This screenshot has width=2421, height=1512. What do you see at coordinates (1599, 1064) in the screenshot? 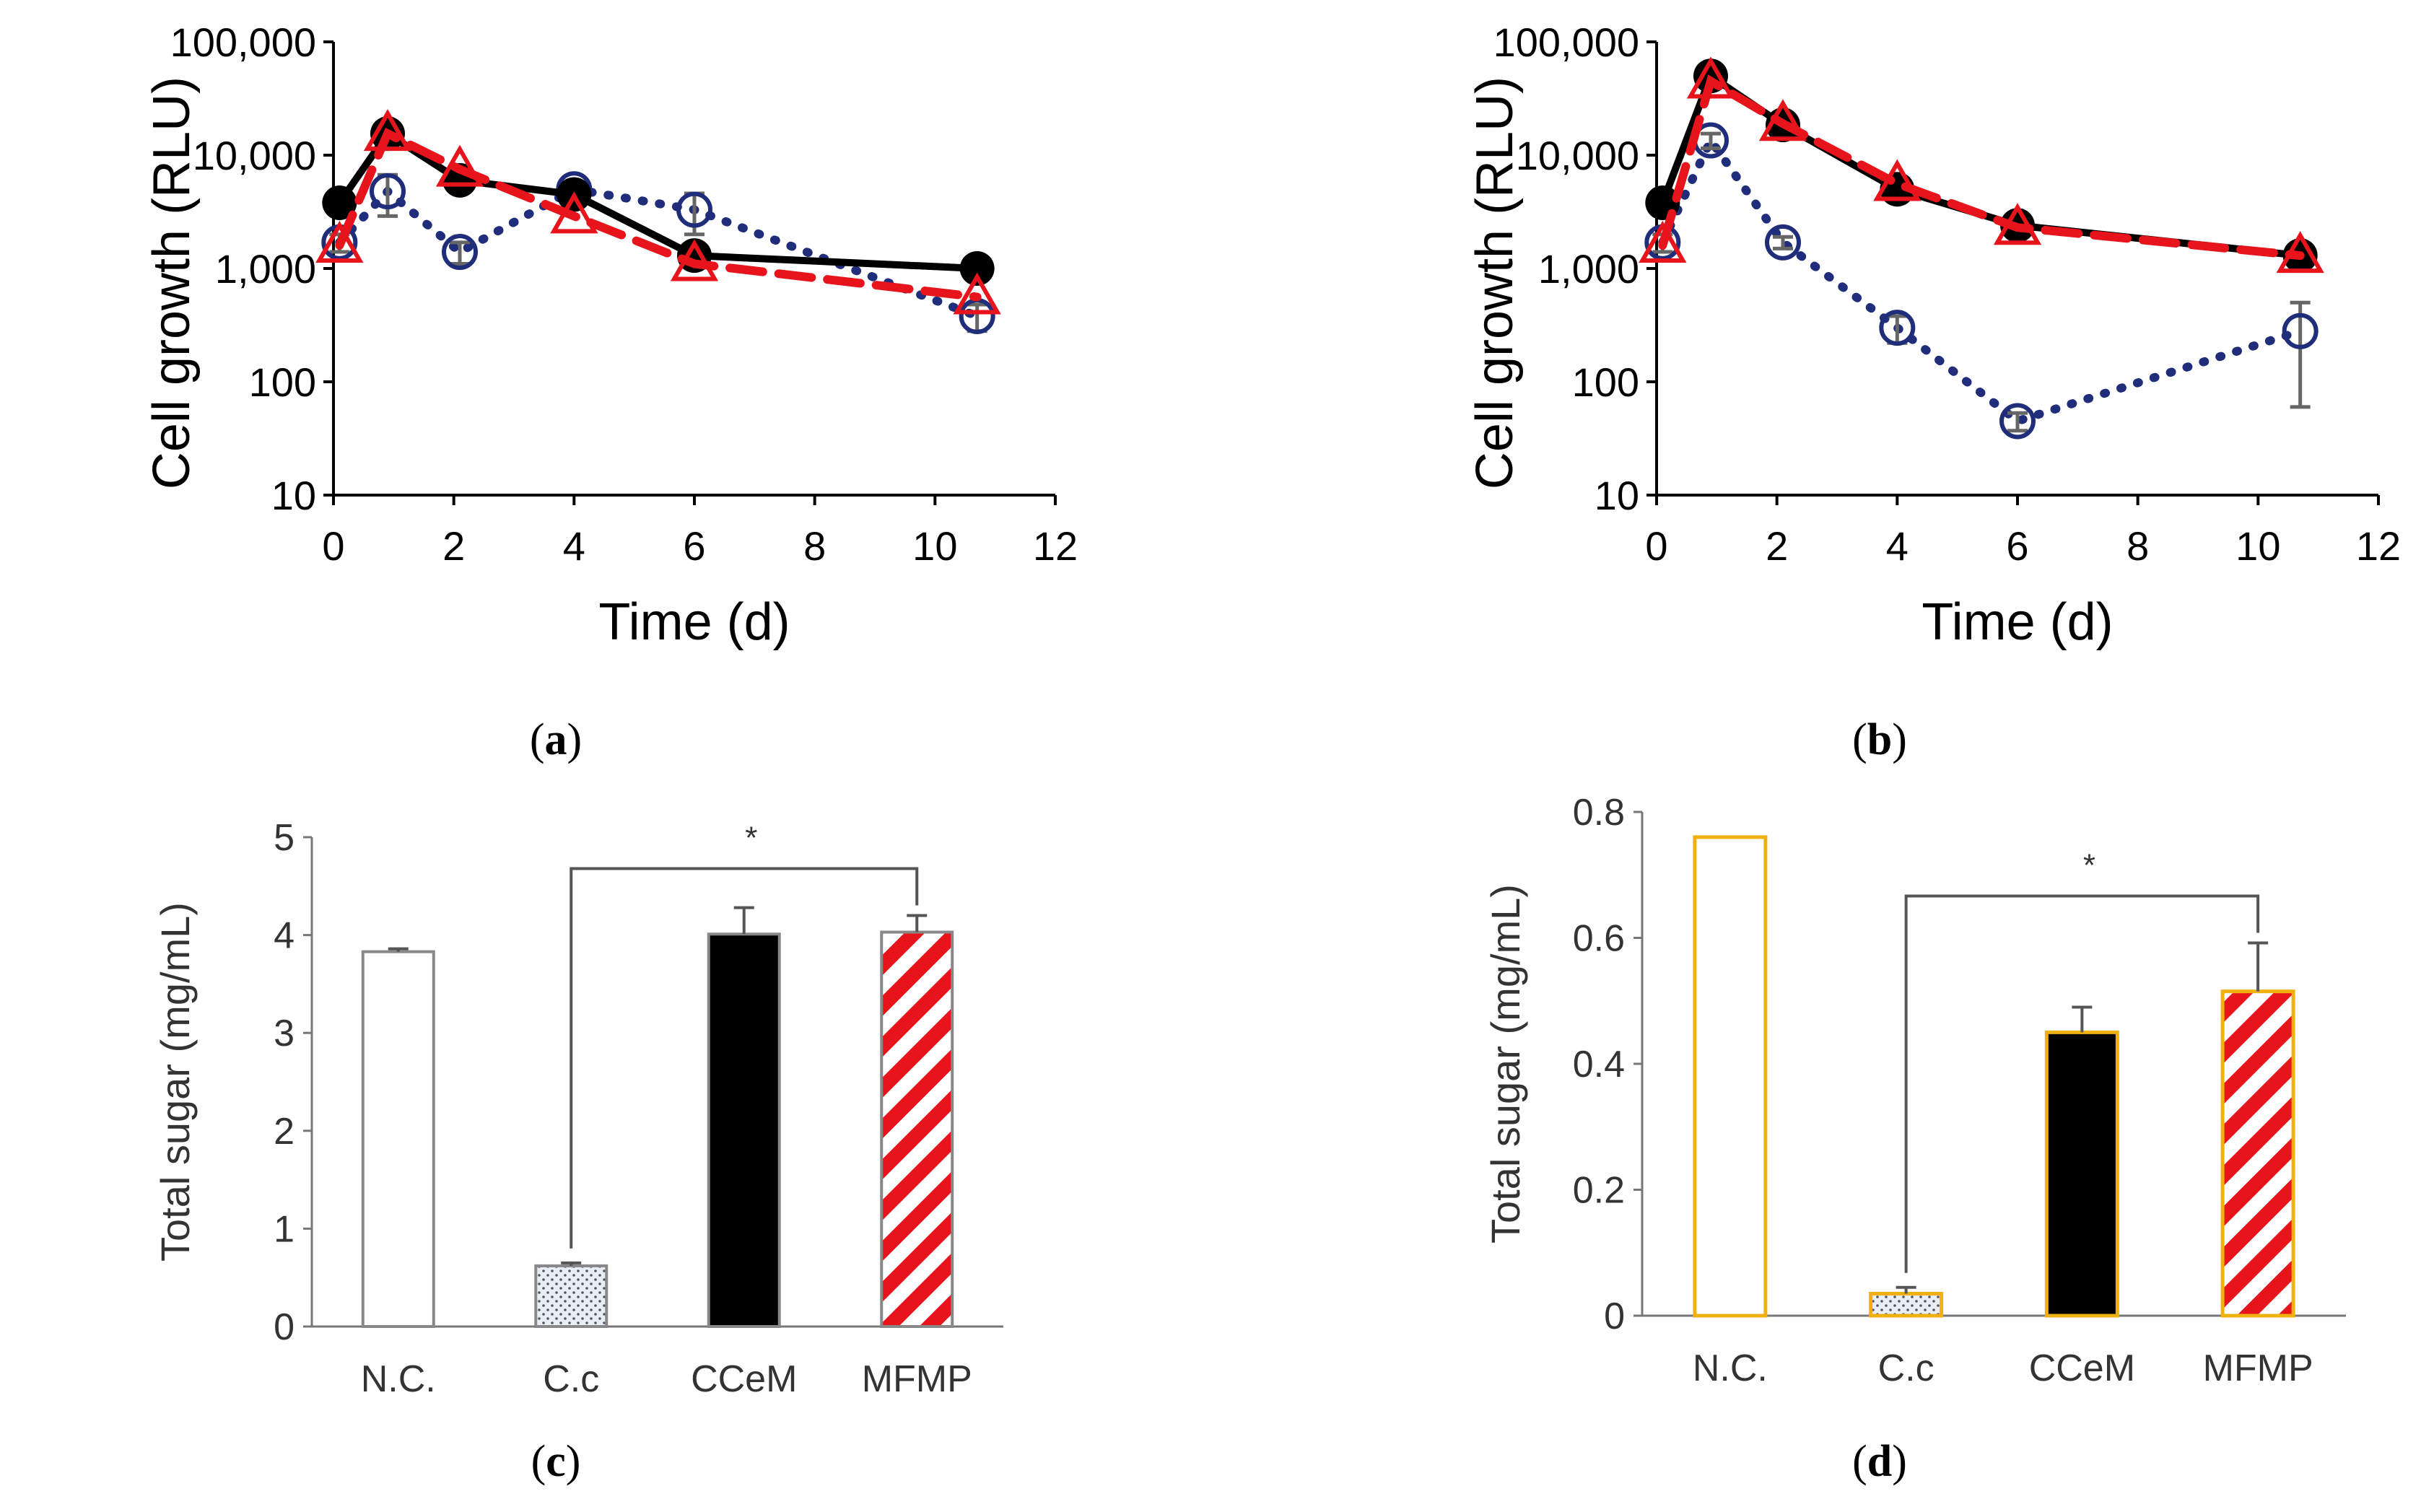
I see `y-tick-label: 0.4` at bounding box center [1599, 1064].